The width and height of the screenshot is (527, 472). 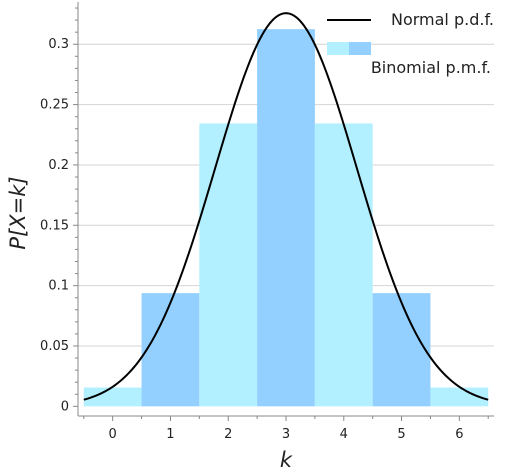 I want to click on y-tick-label: 0.15, so click(x=54, y=225).